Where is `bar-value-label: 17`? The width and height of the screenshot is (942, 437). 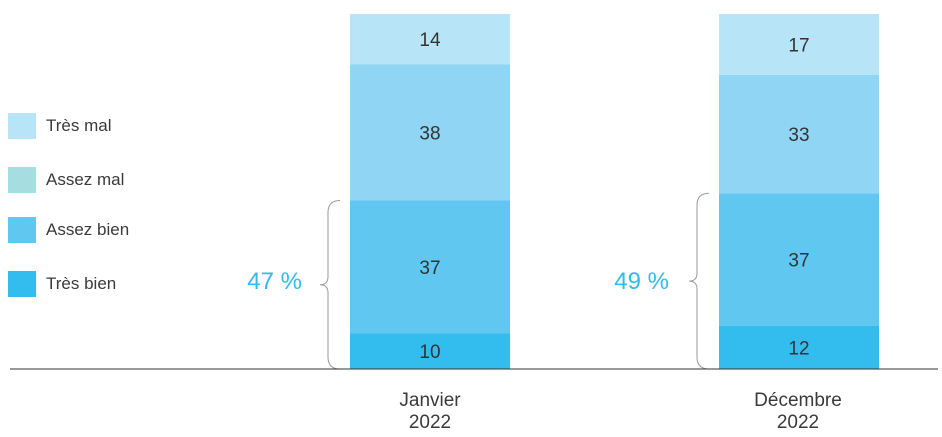 bar-value-label: 17 is located at coordinates (798, 45).